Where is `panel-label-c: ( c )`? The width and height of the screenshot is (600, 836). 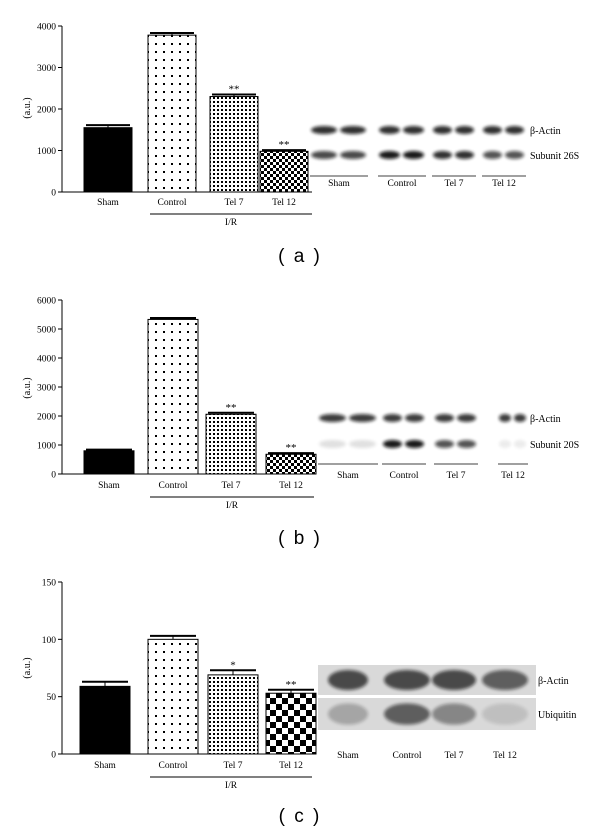 panel-label-c: ( c ) is located at coordinates (300, 816).